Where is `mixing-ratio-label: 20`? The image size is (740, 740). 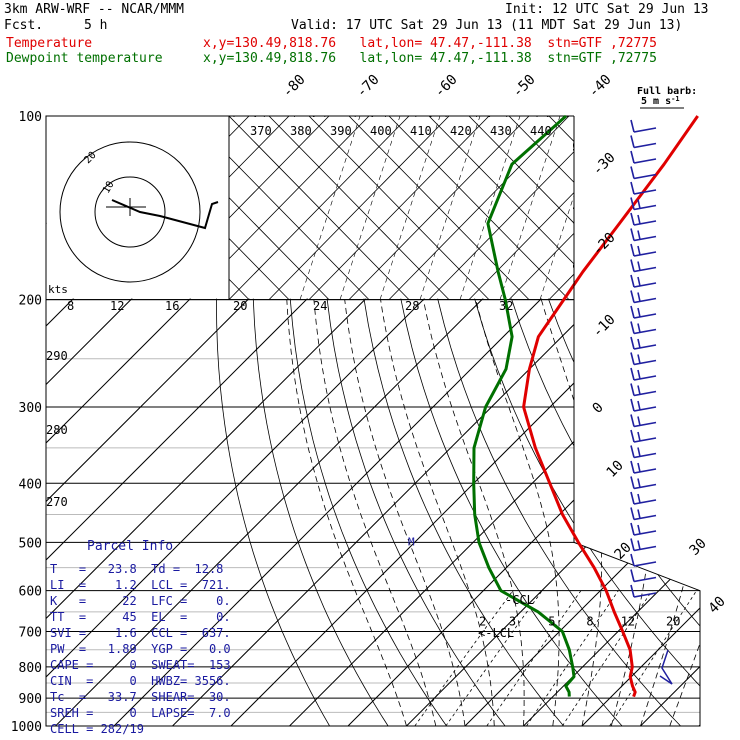
mixing-ratio-label: 20 is located at coordinates (673, 622).